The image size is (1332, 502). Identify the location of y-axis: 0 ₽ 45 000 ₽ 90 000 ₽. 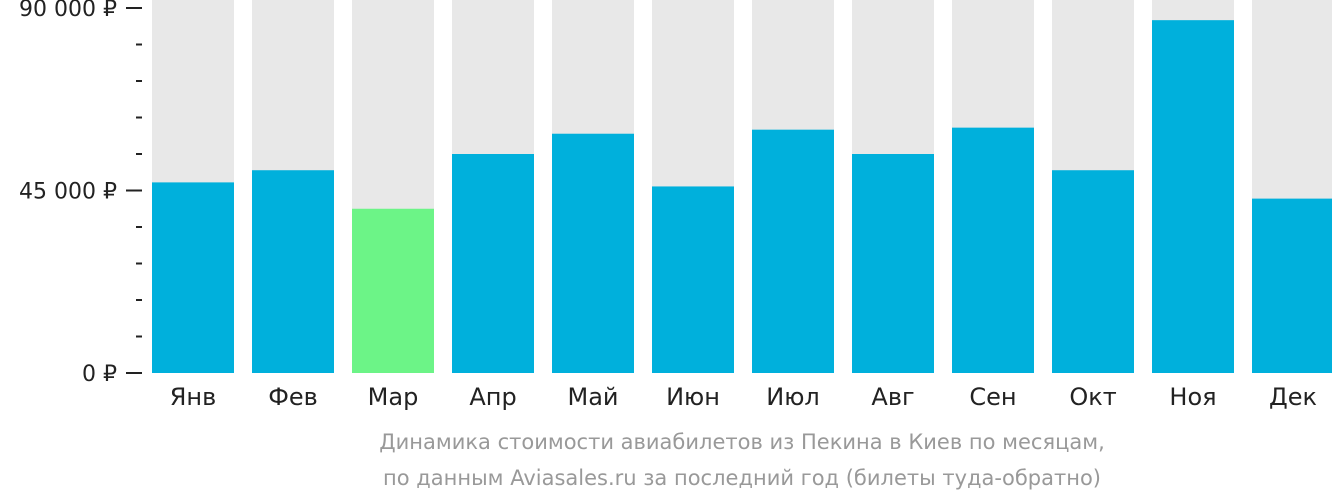
(80, 193).